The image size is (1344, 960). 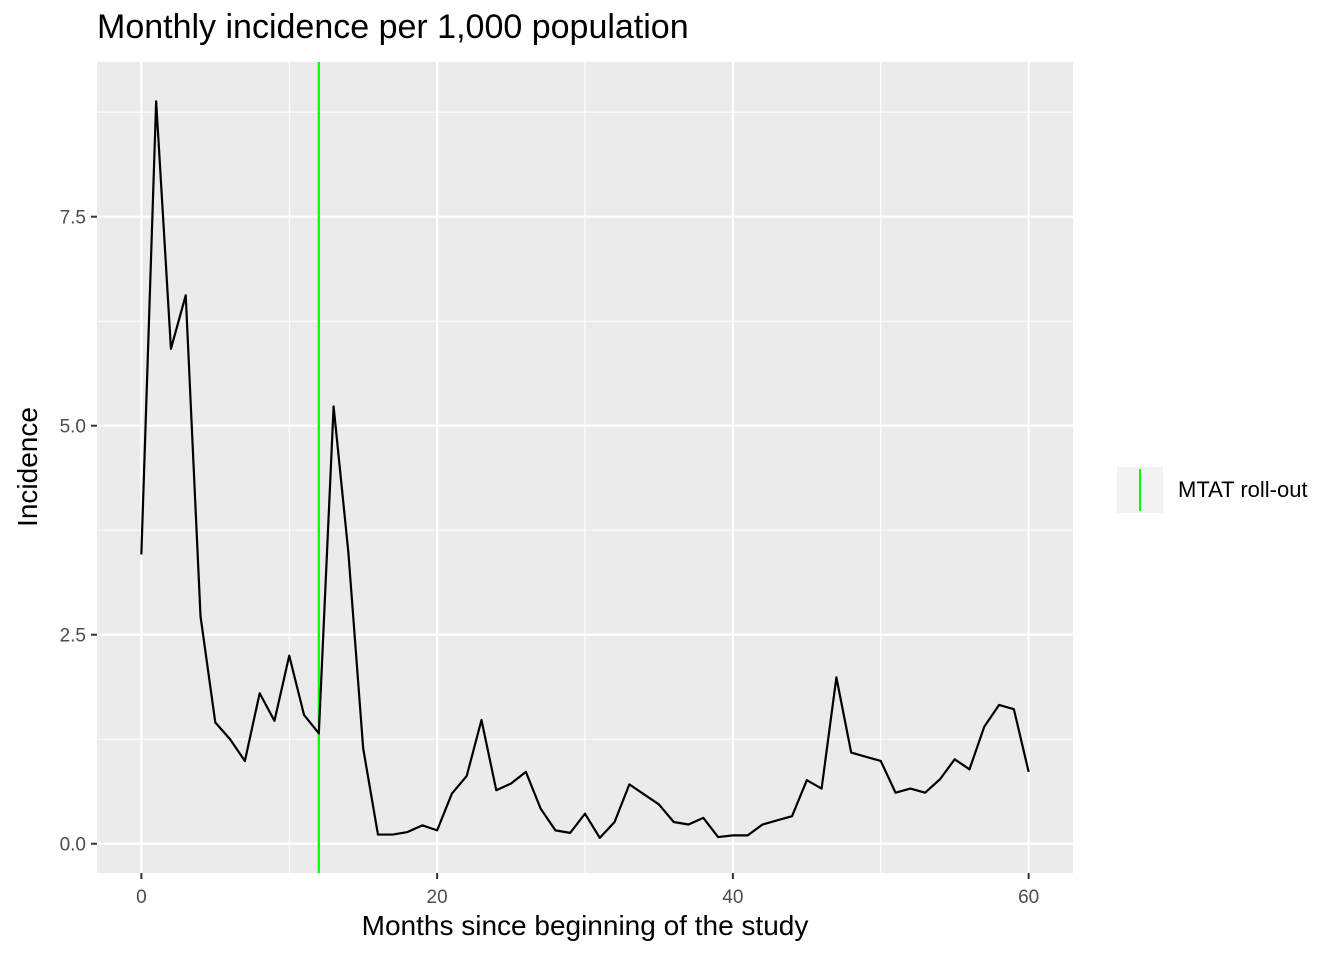 I want to click on x-tick-label: 40, so click(x=732, y=897).